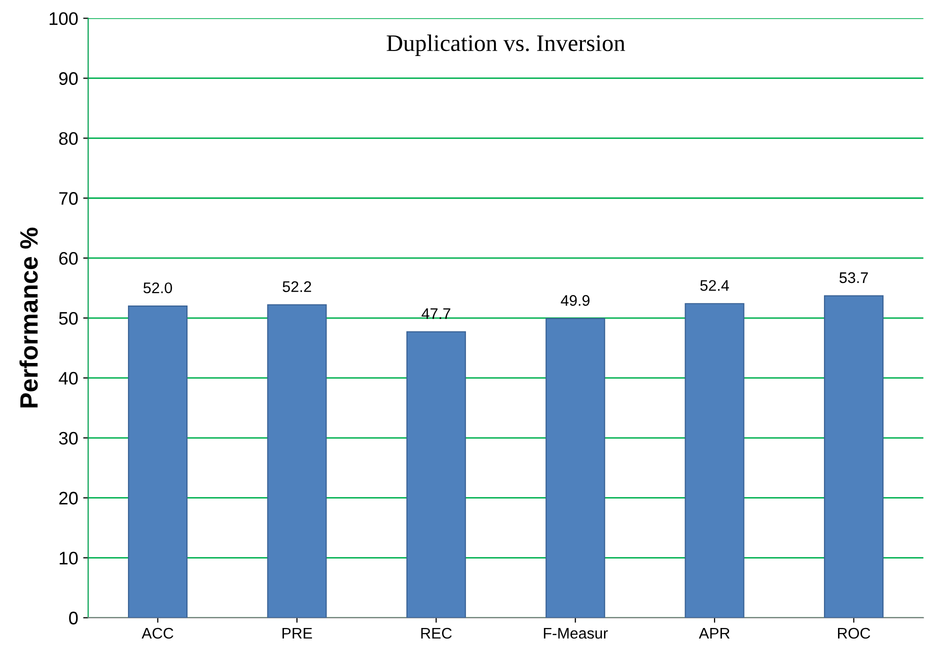 The width and height of the screenshot is (928, 653). I want to click on y-tick-label: 90, so click(68, 78).